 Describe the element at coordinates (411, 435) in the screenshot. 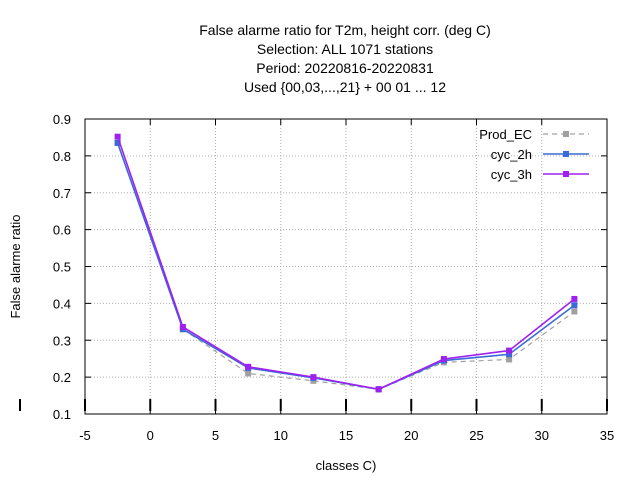

I see `x-tick-label: 20` at that location.